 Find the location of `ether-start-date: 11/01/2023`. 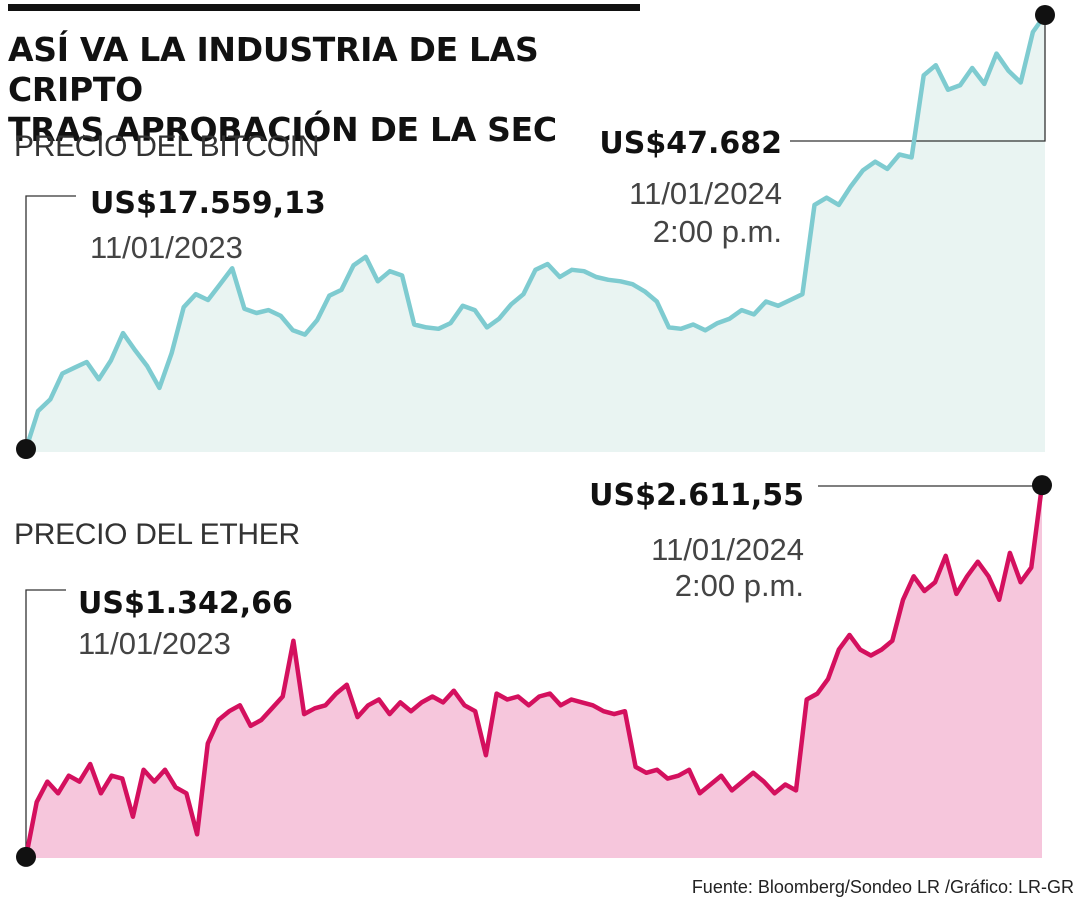

ether-start-date: 11/01/2023 is located at coordinates (154, 643).